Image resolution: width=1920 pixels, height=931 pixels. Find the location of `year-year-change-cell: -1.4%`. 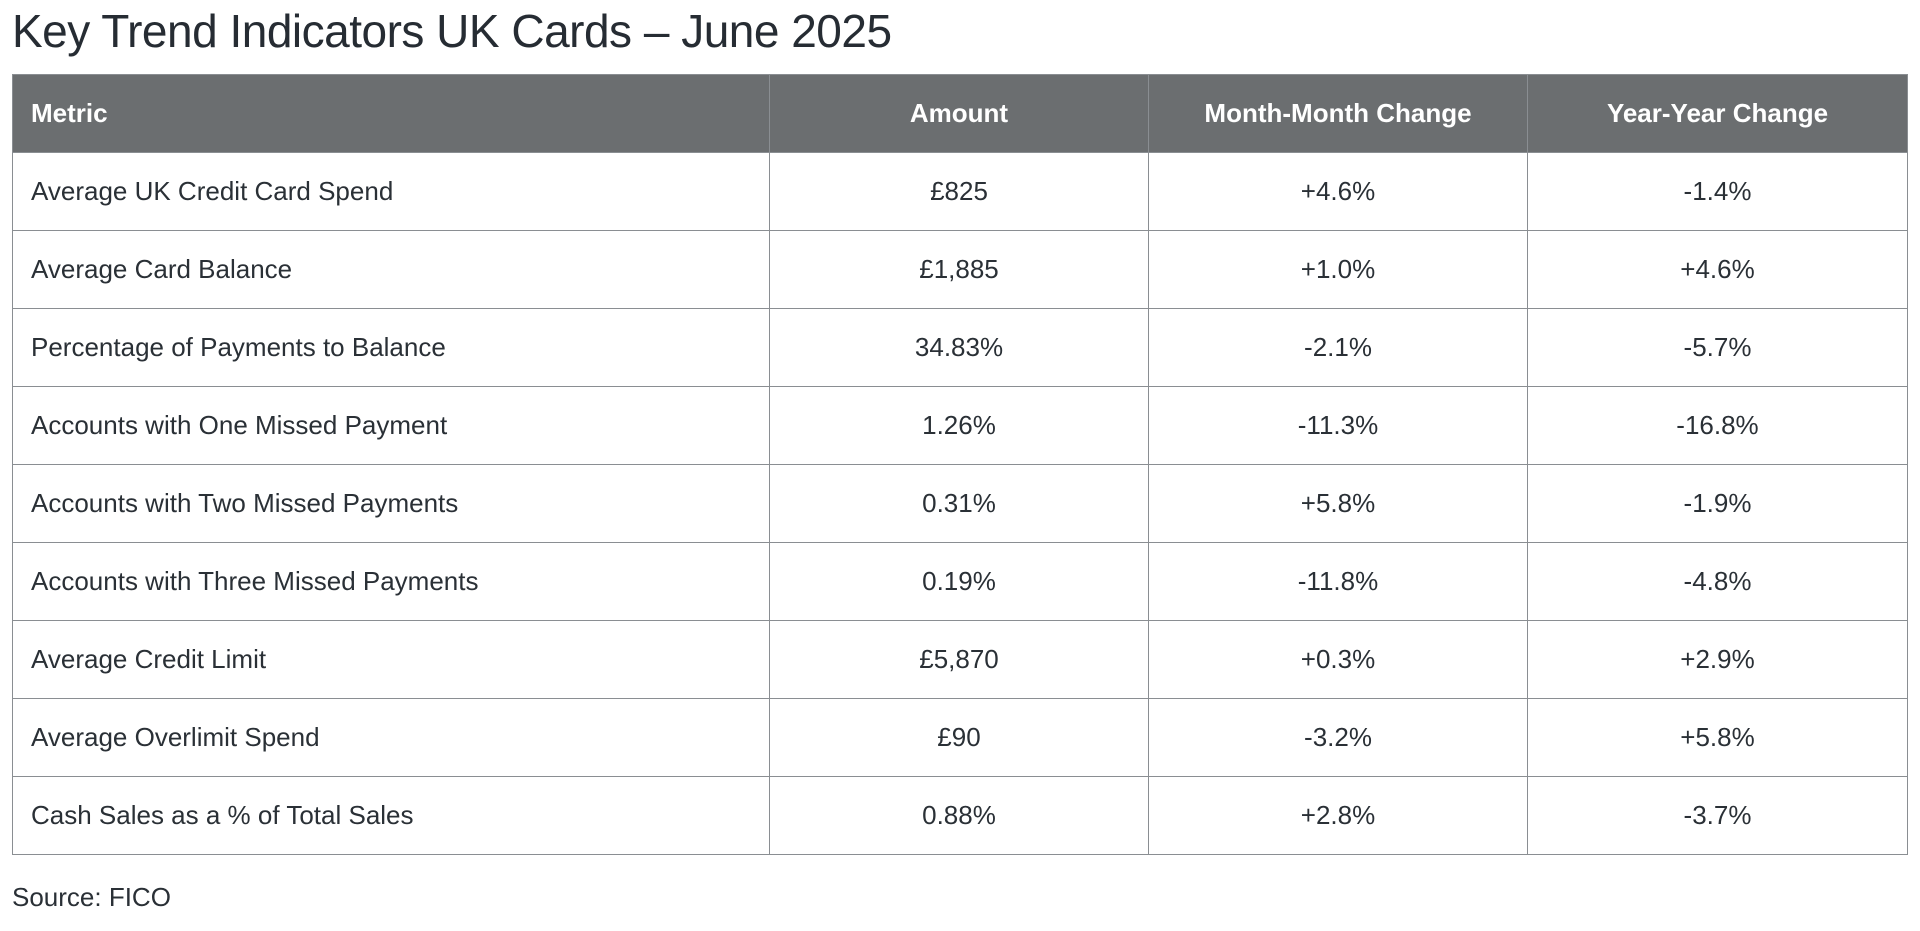

year-year-change-cell: -1.4% is located at coordinates (1717, 191).